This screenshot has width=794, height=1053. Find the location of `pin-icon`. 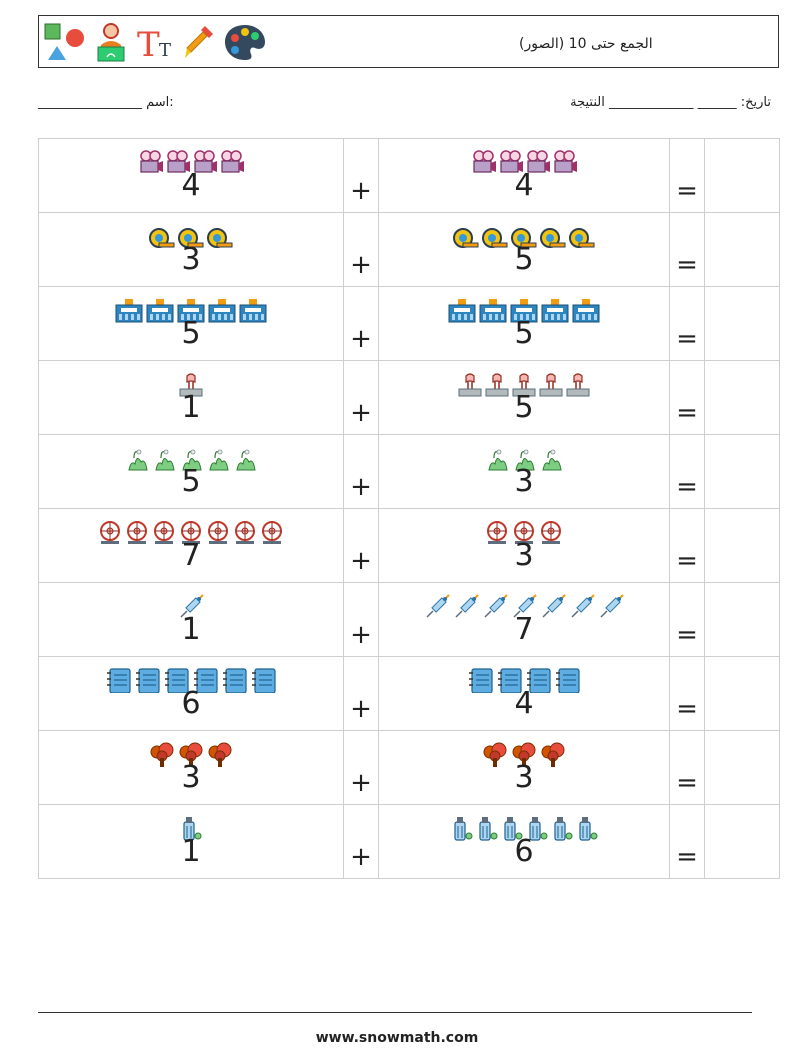

pin-icon is located at coordinates (551, 385).